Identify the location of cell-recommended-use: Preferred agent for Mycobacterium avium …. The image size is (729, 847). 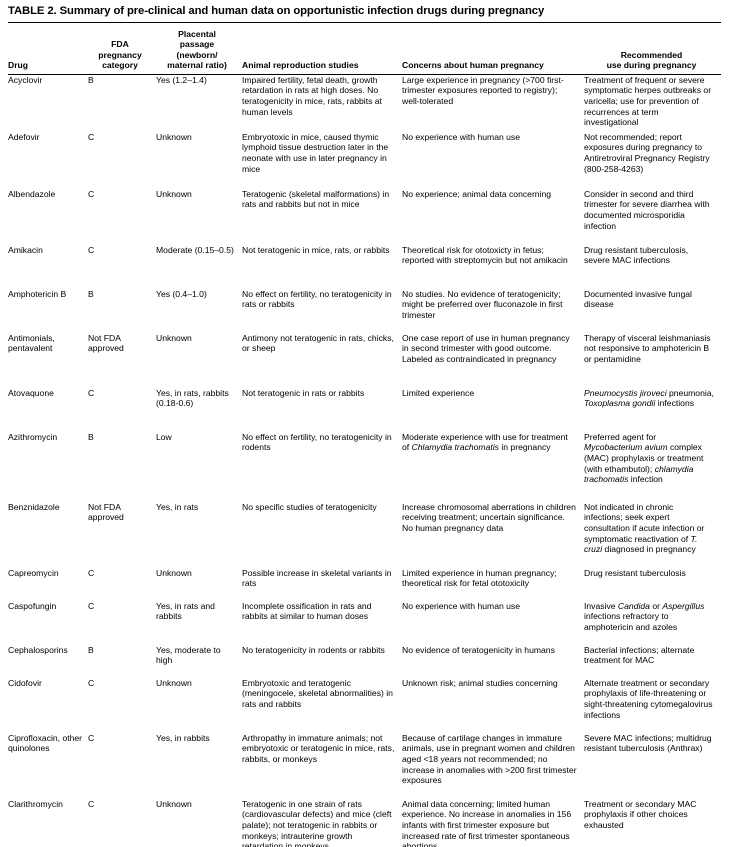
(652, 458).